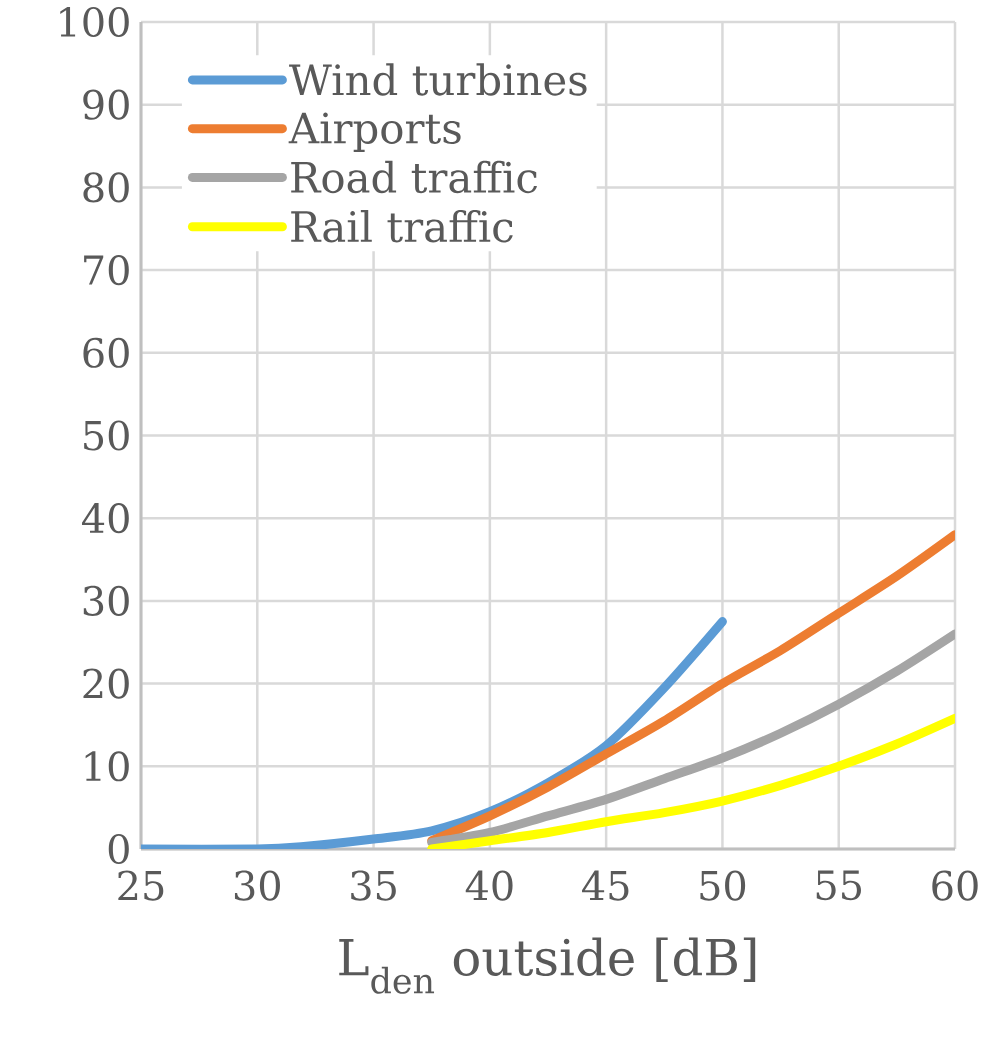  Describe the element at coordinates (257, 885) in the screenshot. I see `x-tick-label: 30` at that location.